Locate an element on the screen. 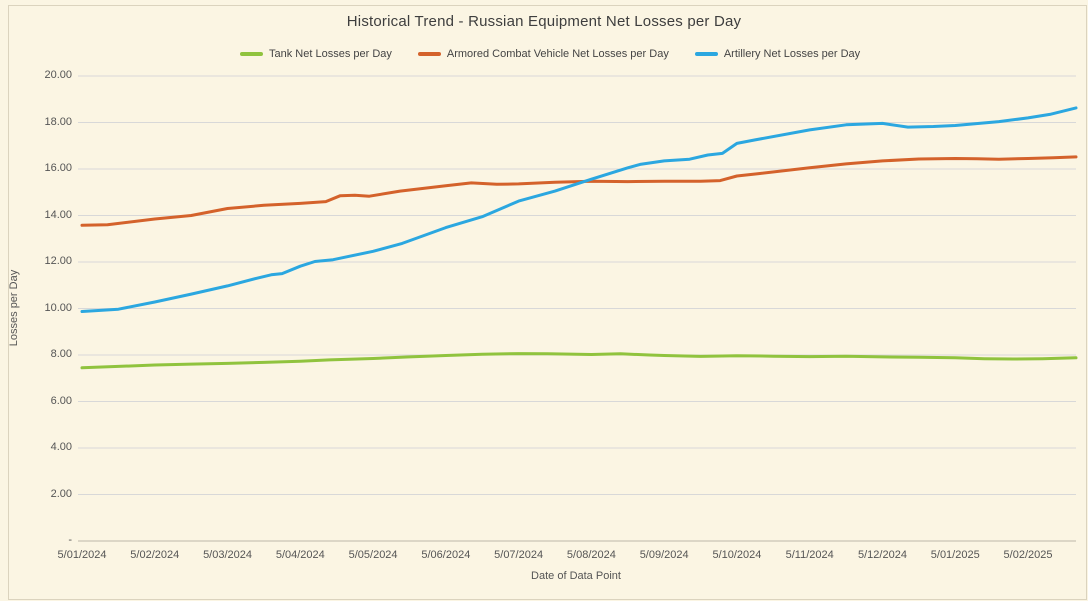  y-axis-title: Losses per Day is located at coordinates (14, 308).